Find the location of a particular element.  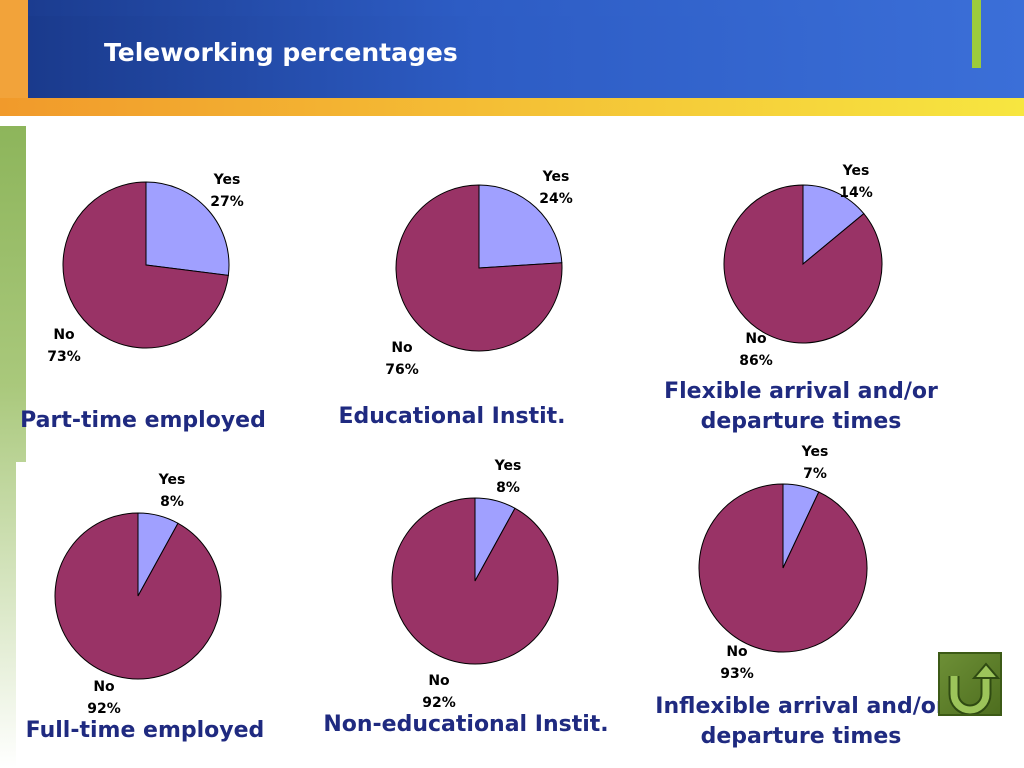

yes-label-percent: 14% is located at coordinates (856, 193).